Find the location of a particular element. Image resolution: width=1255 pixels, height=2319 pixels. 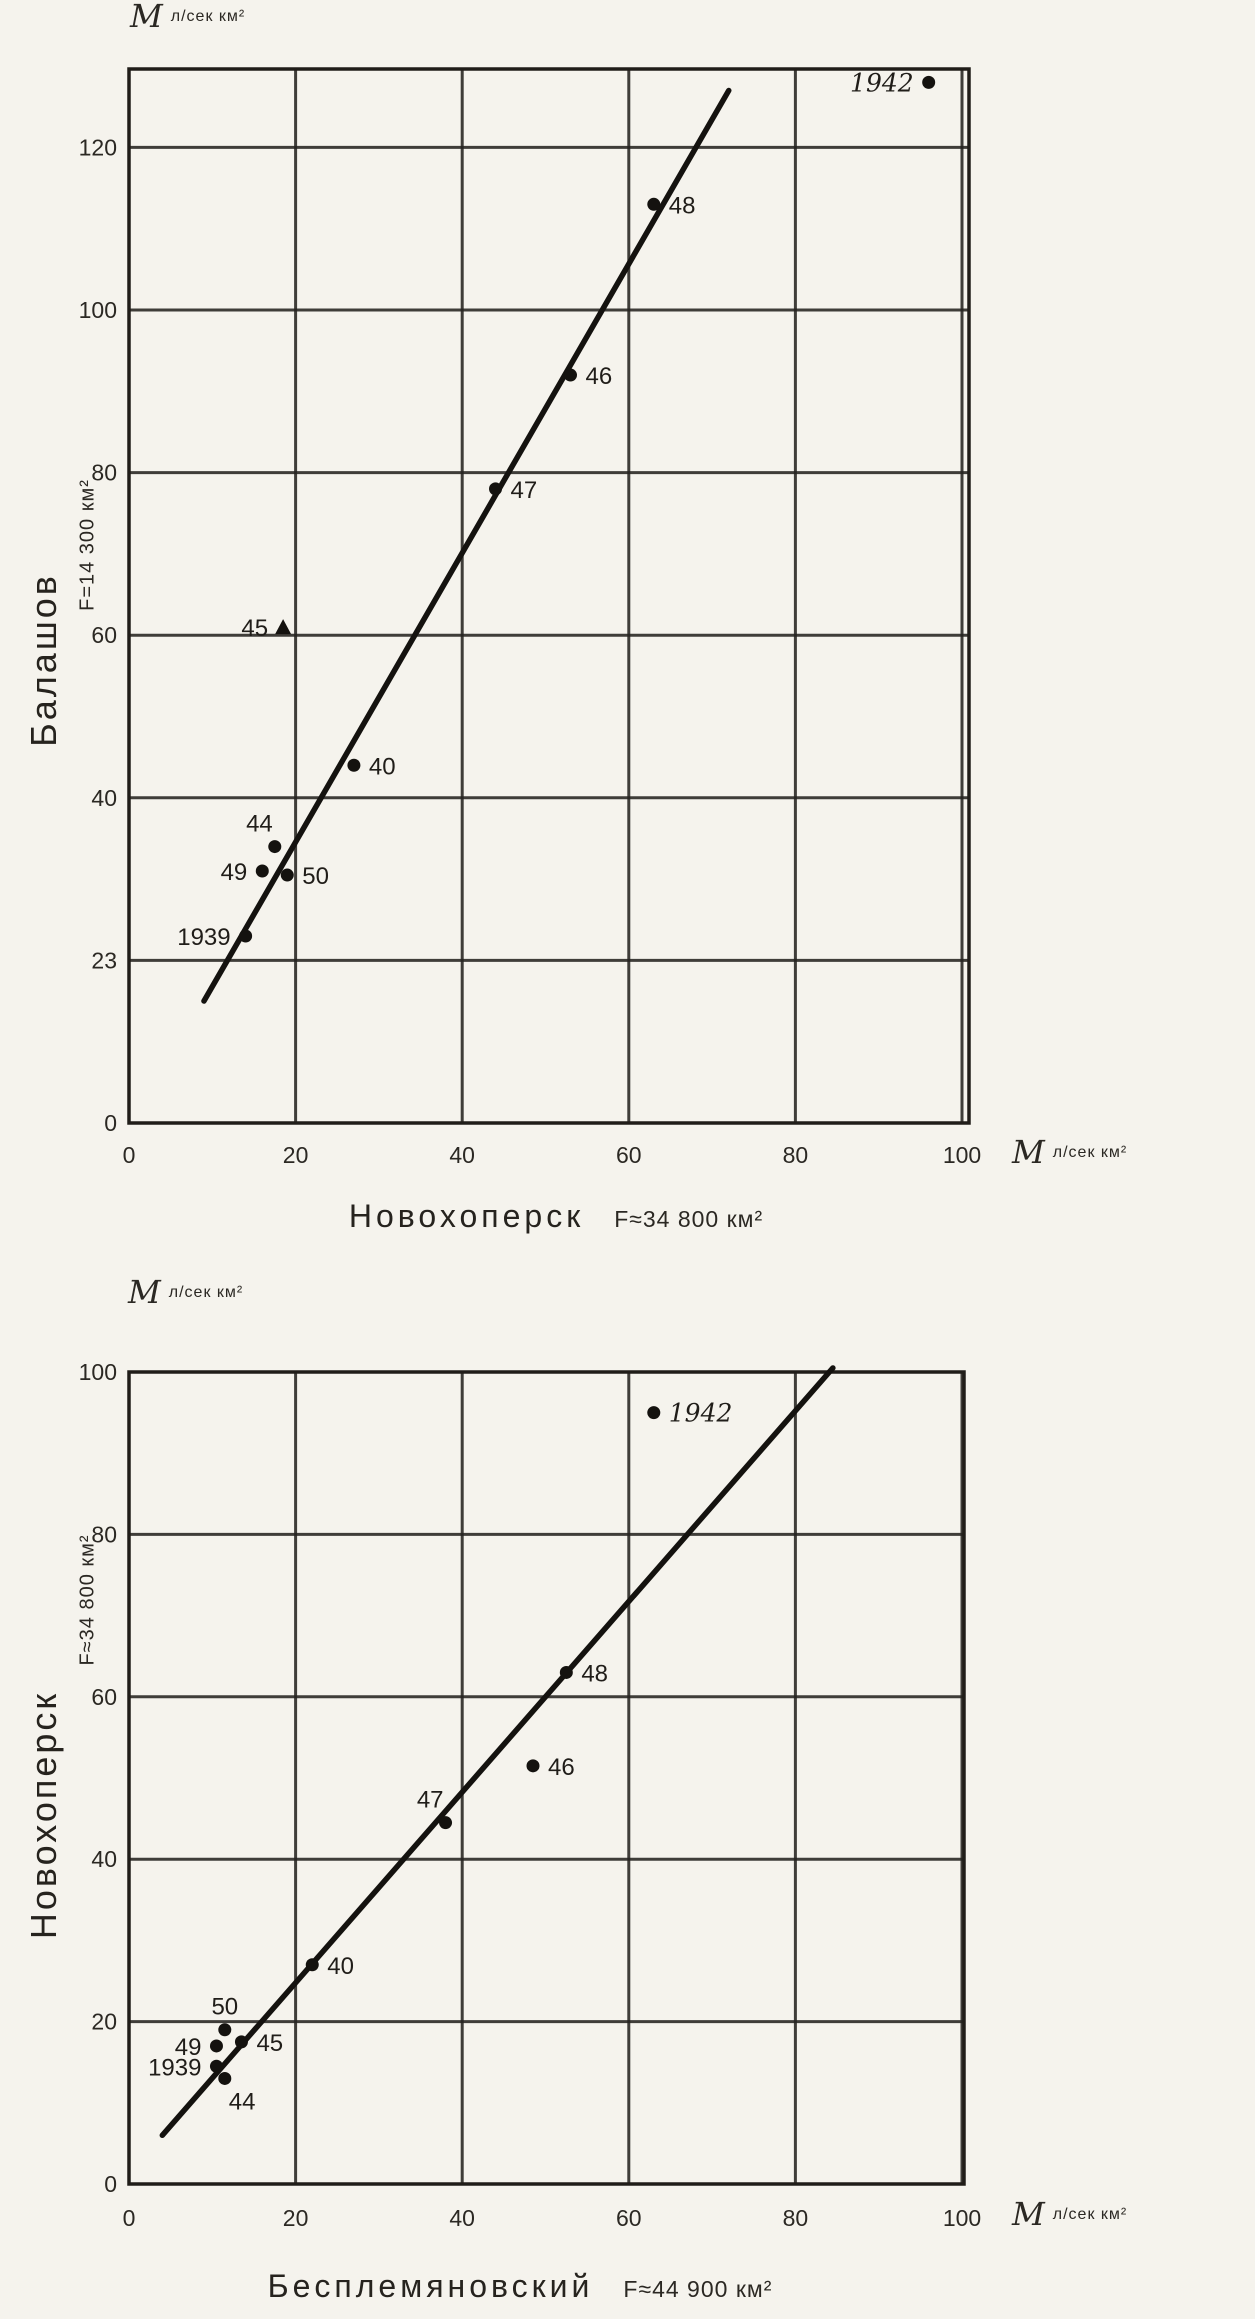

y-tick-label: 120 is located at coordinates (98, 147).